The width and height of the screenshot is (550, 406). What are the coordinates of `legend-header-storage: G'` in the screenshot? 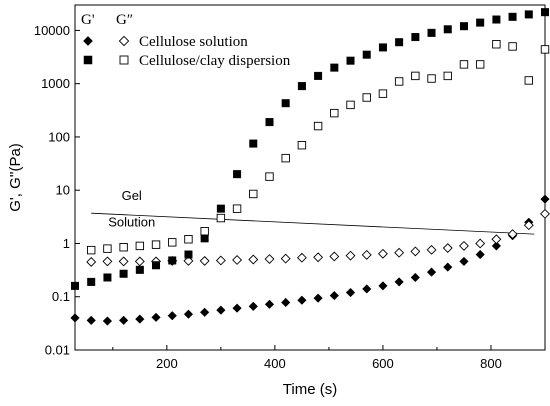 It's located at (88, 20).